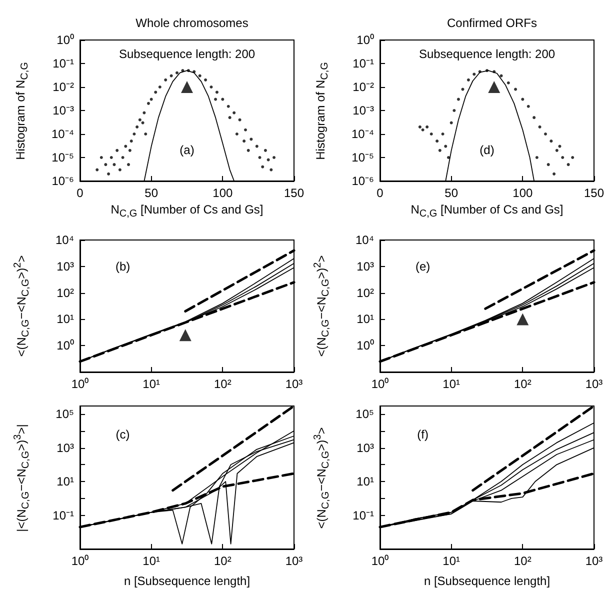 This screenshot has width=616, height=597. I want to click on annotation: (a), so click(187, 149).